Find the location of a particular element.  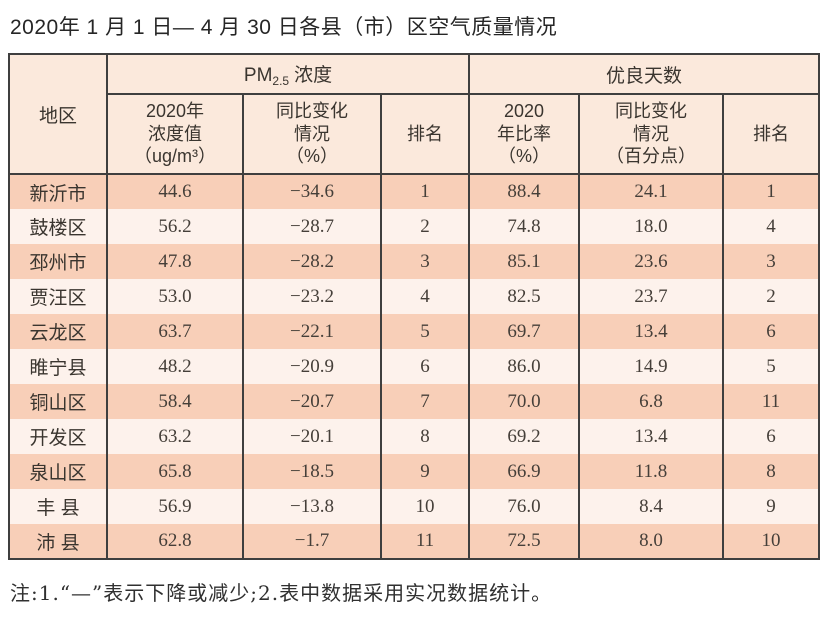

days-change: 24.1 is located at coordinates (651, 191).